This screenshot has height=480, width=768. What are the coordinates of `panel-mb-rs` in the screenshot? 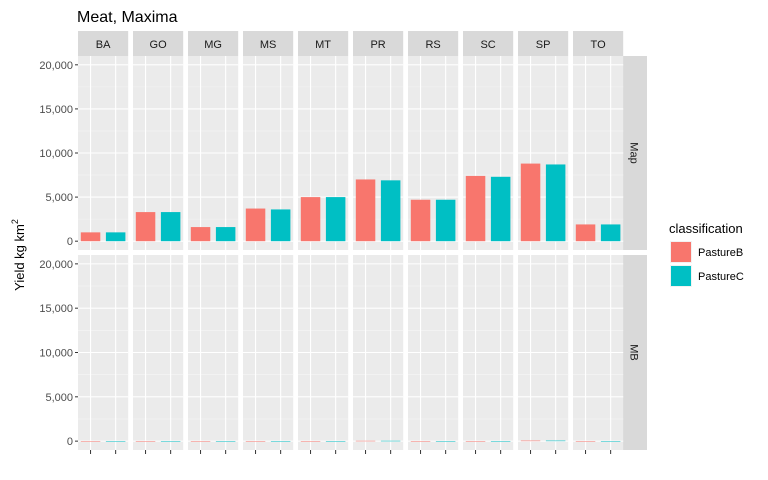 It's located at (433, 352).